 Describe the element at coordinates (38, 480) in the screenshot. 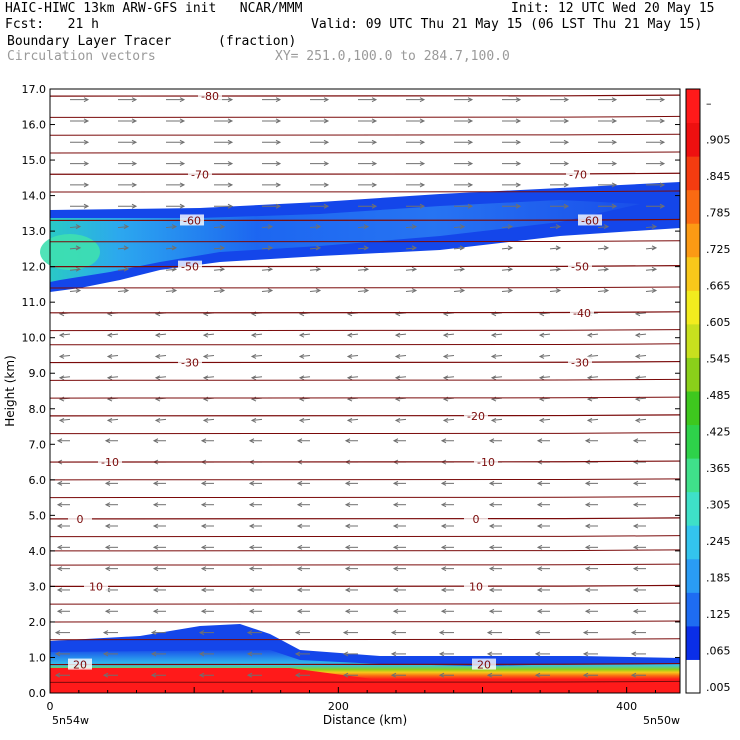

I see `y-tick-label: 6.0` at that location.